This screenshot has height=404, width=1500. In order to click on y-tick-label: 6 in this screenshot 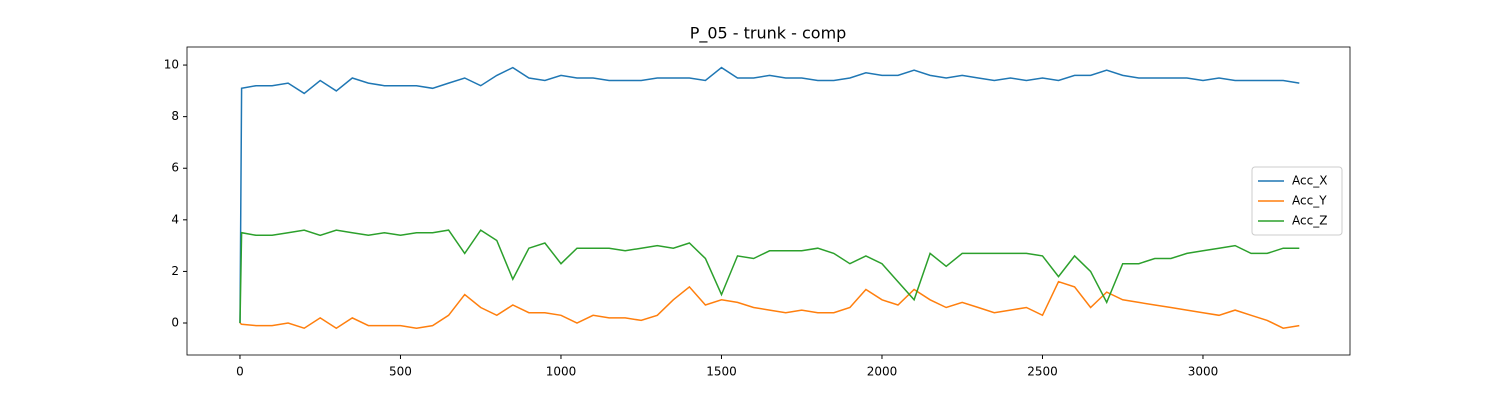, I will do `click(175, 168)`.